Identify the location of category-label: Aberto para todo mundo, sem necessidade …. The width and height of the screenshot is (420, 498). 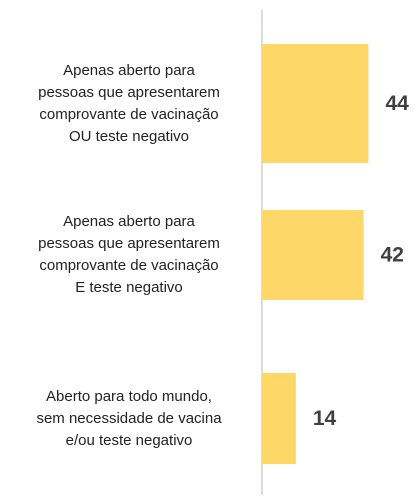
(129, 418).